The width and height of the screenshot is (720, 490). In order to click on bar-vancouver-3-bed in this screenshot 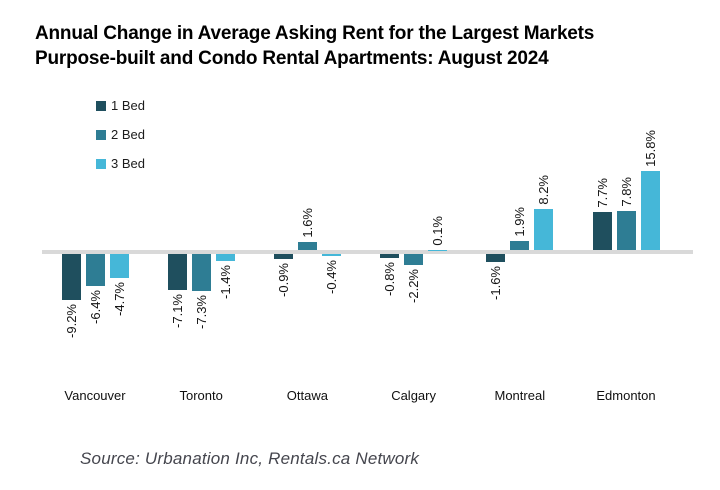, I will do `click(119, 266)`.